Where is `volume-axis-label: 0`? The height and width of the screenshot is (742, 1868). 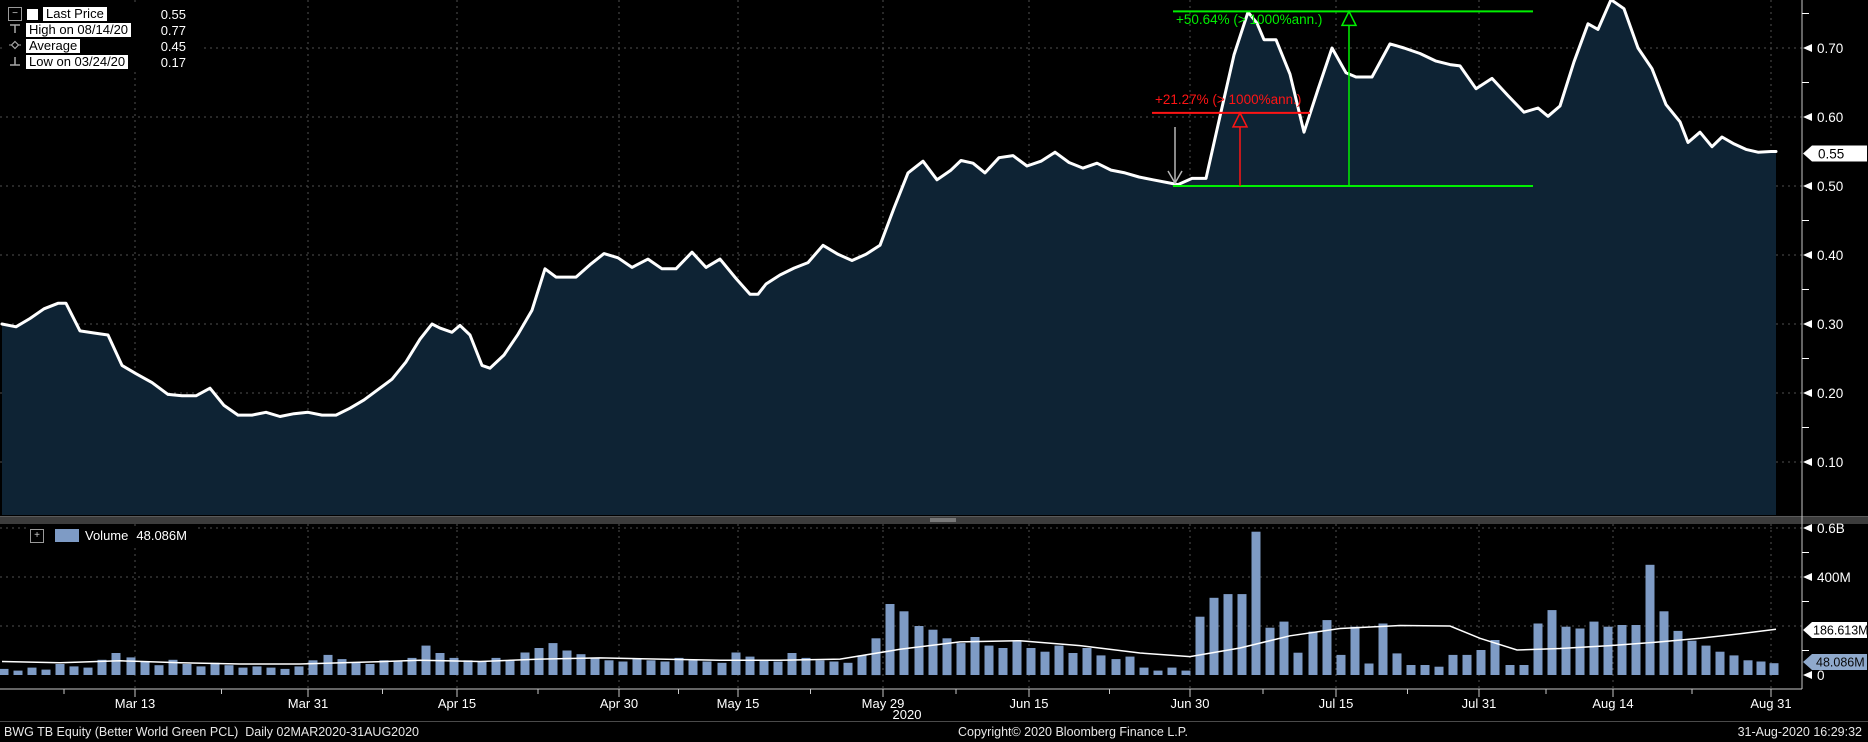 volume-axis-label: 0 is located at coordinates (1821, 675).